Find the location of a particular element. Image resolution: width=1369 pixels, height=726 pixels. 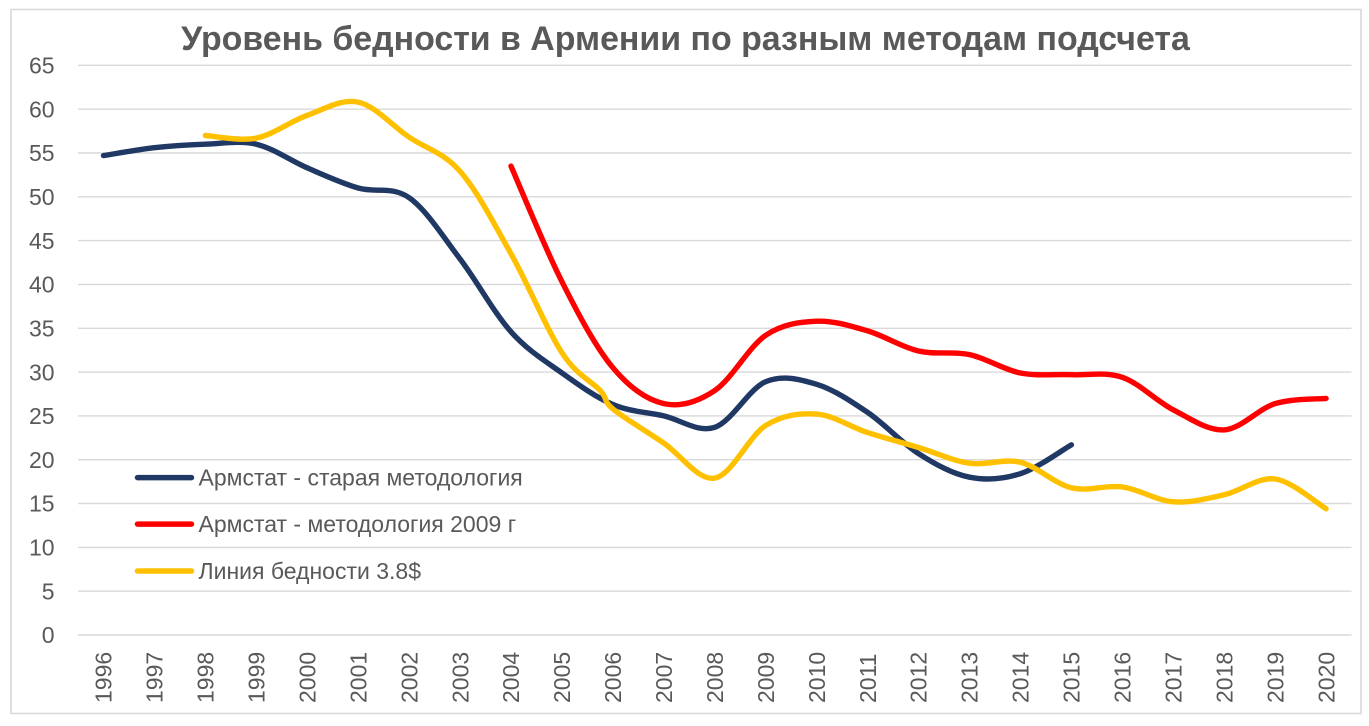

svg-text: 0 is located at coordinates (48, 635).